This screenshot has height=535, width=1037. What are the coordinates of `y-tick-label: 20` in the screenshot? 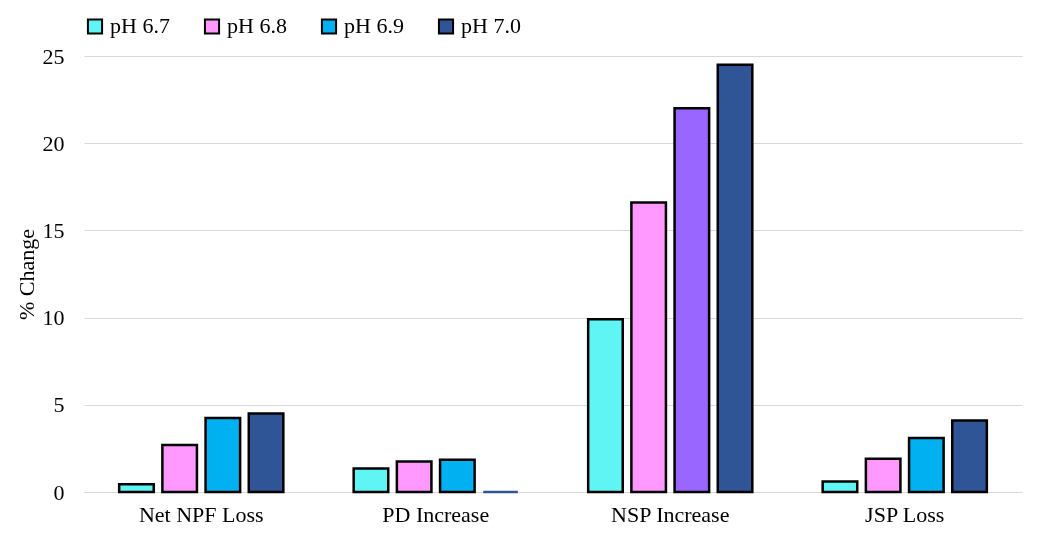 It's located at (53, 143).